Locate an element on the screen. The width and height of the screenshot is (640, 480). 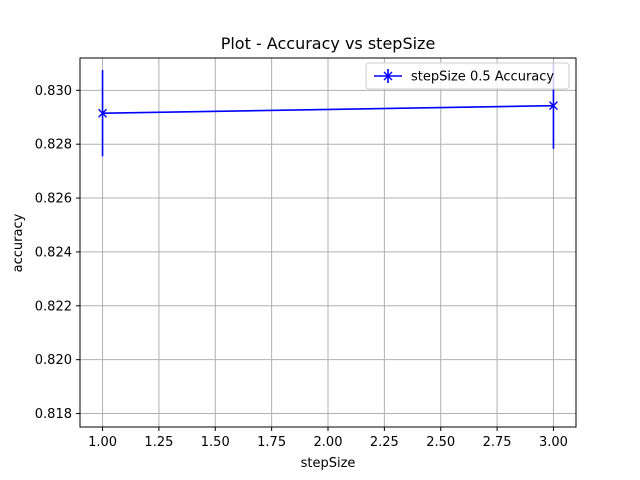
chart-title: Plot - Accuracy vs stepSize is located at coordinates (328, 43).